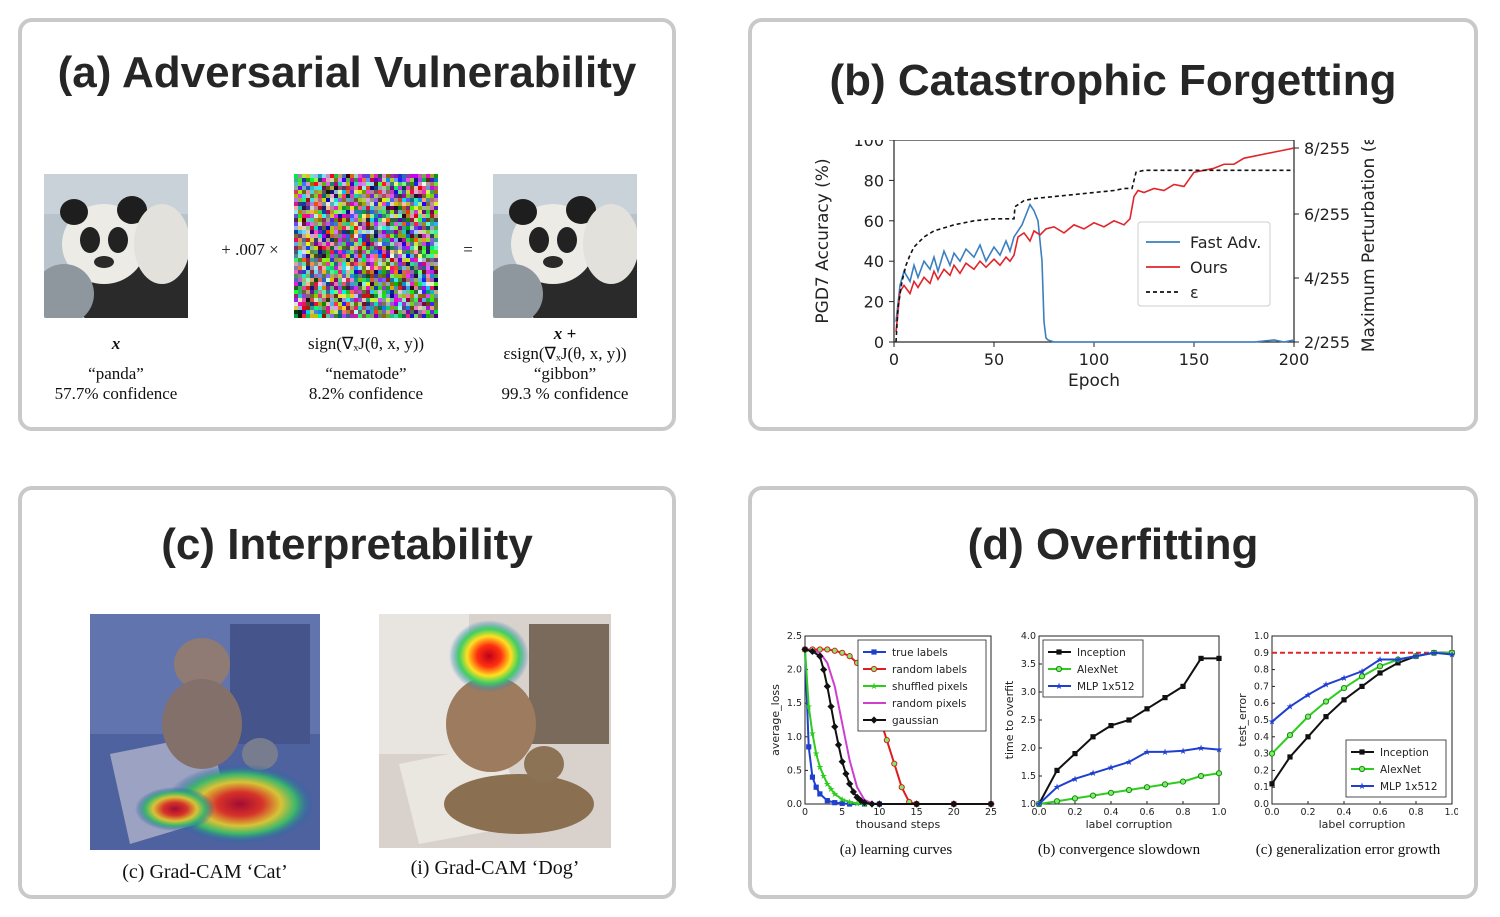 The height and width of the screenshot is (917, 1500). I want to click on panel-c-title: (c) Interpretability, so click(347, 544).